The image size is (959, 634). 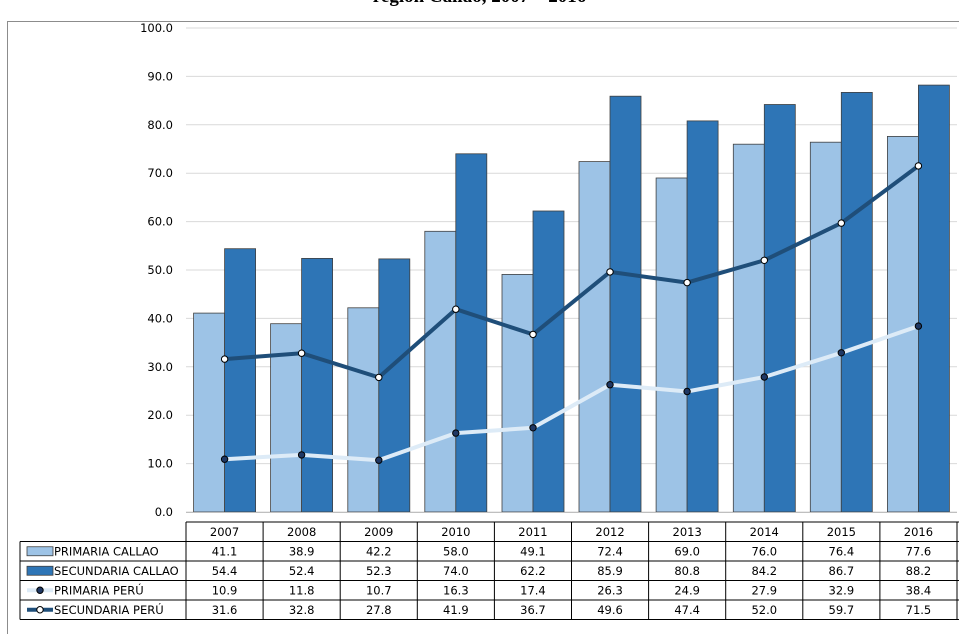 What do you see at coordinates (764, 571) in the screenshot?
I see `data-label: 84.2` at bounding box center [764, 571].